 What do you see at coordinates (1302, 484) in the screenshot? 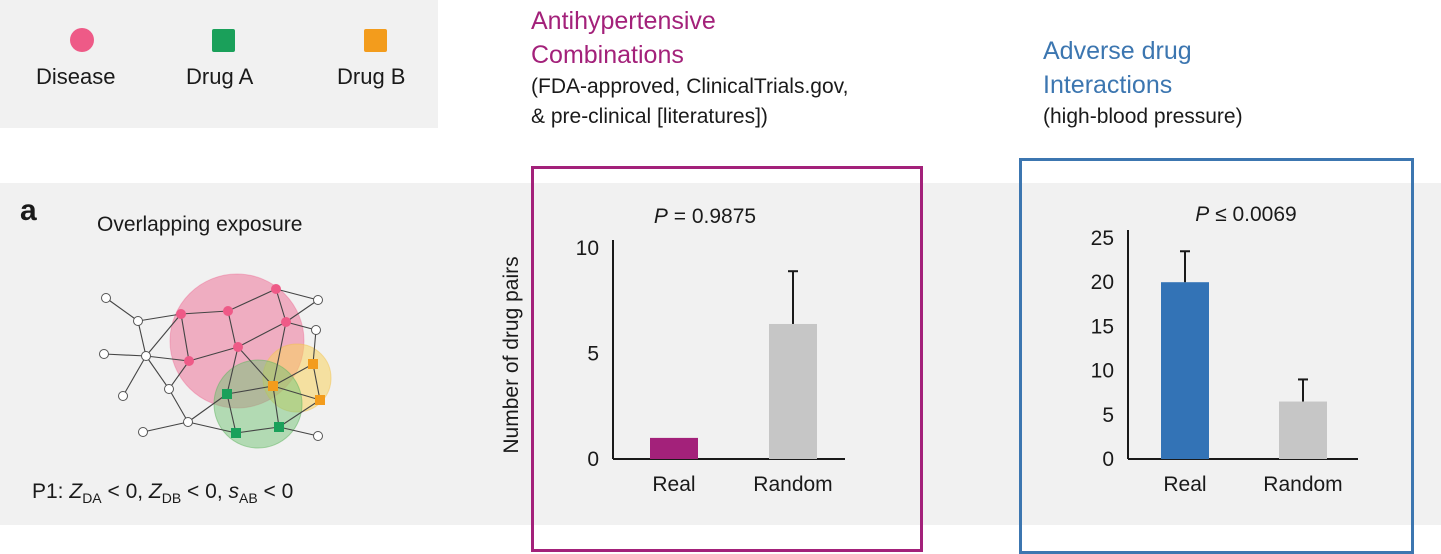
I see `chart2-xtick-random: Random` at bounding box center [1302, 484].